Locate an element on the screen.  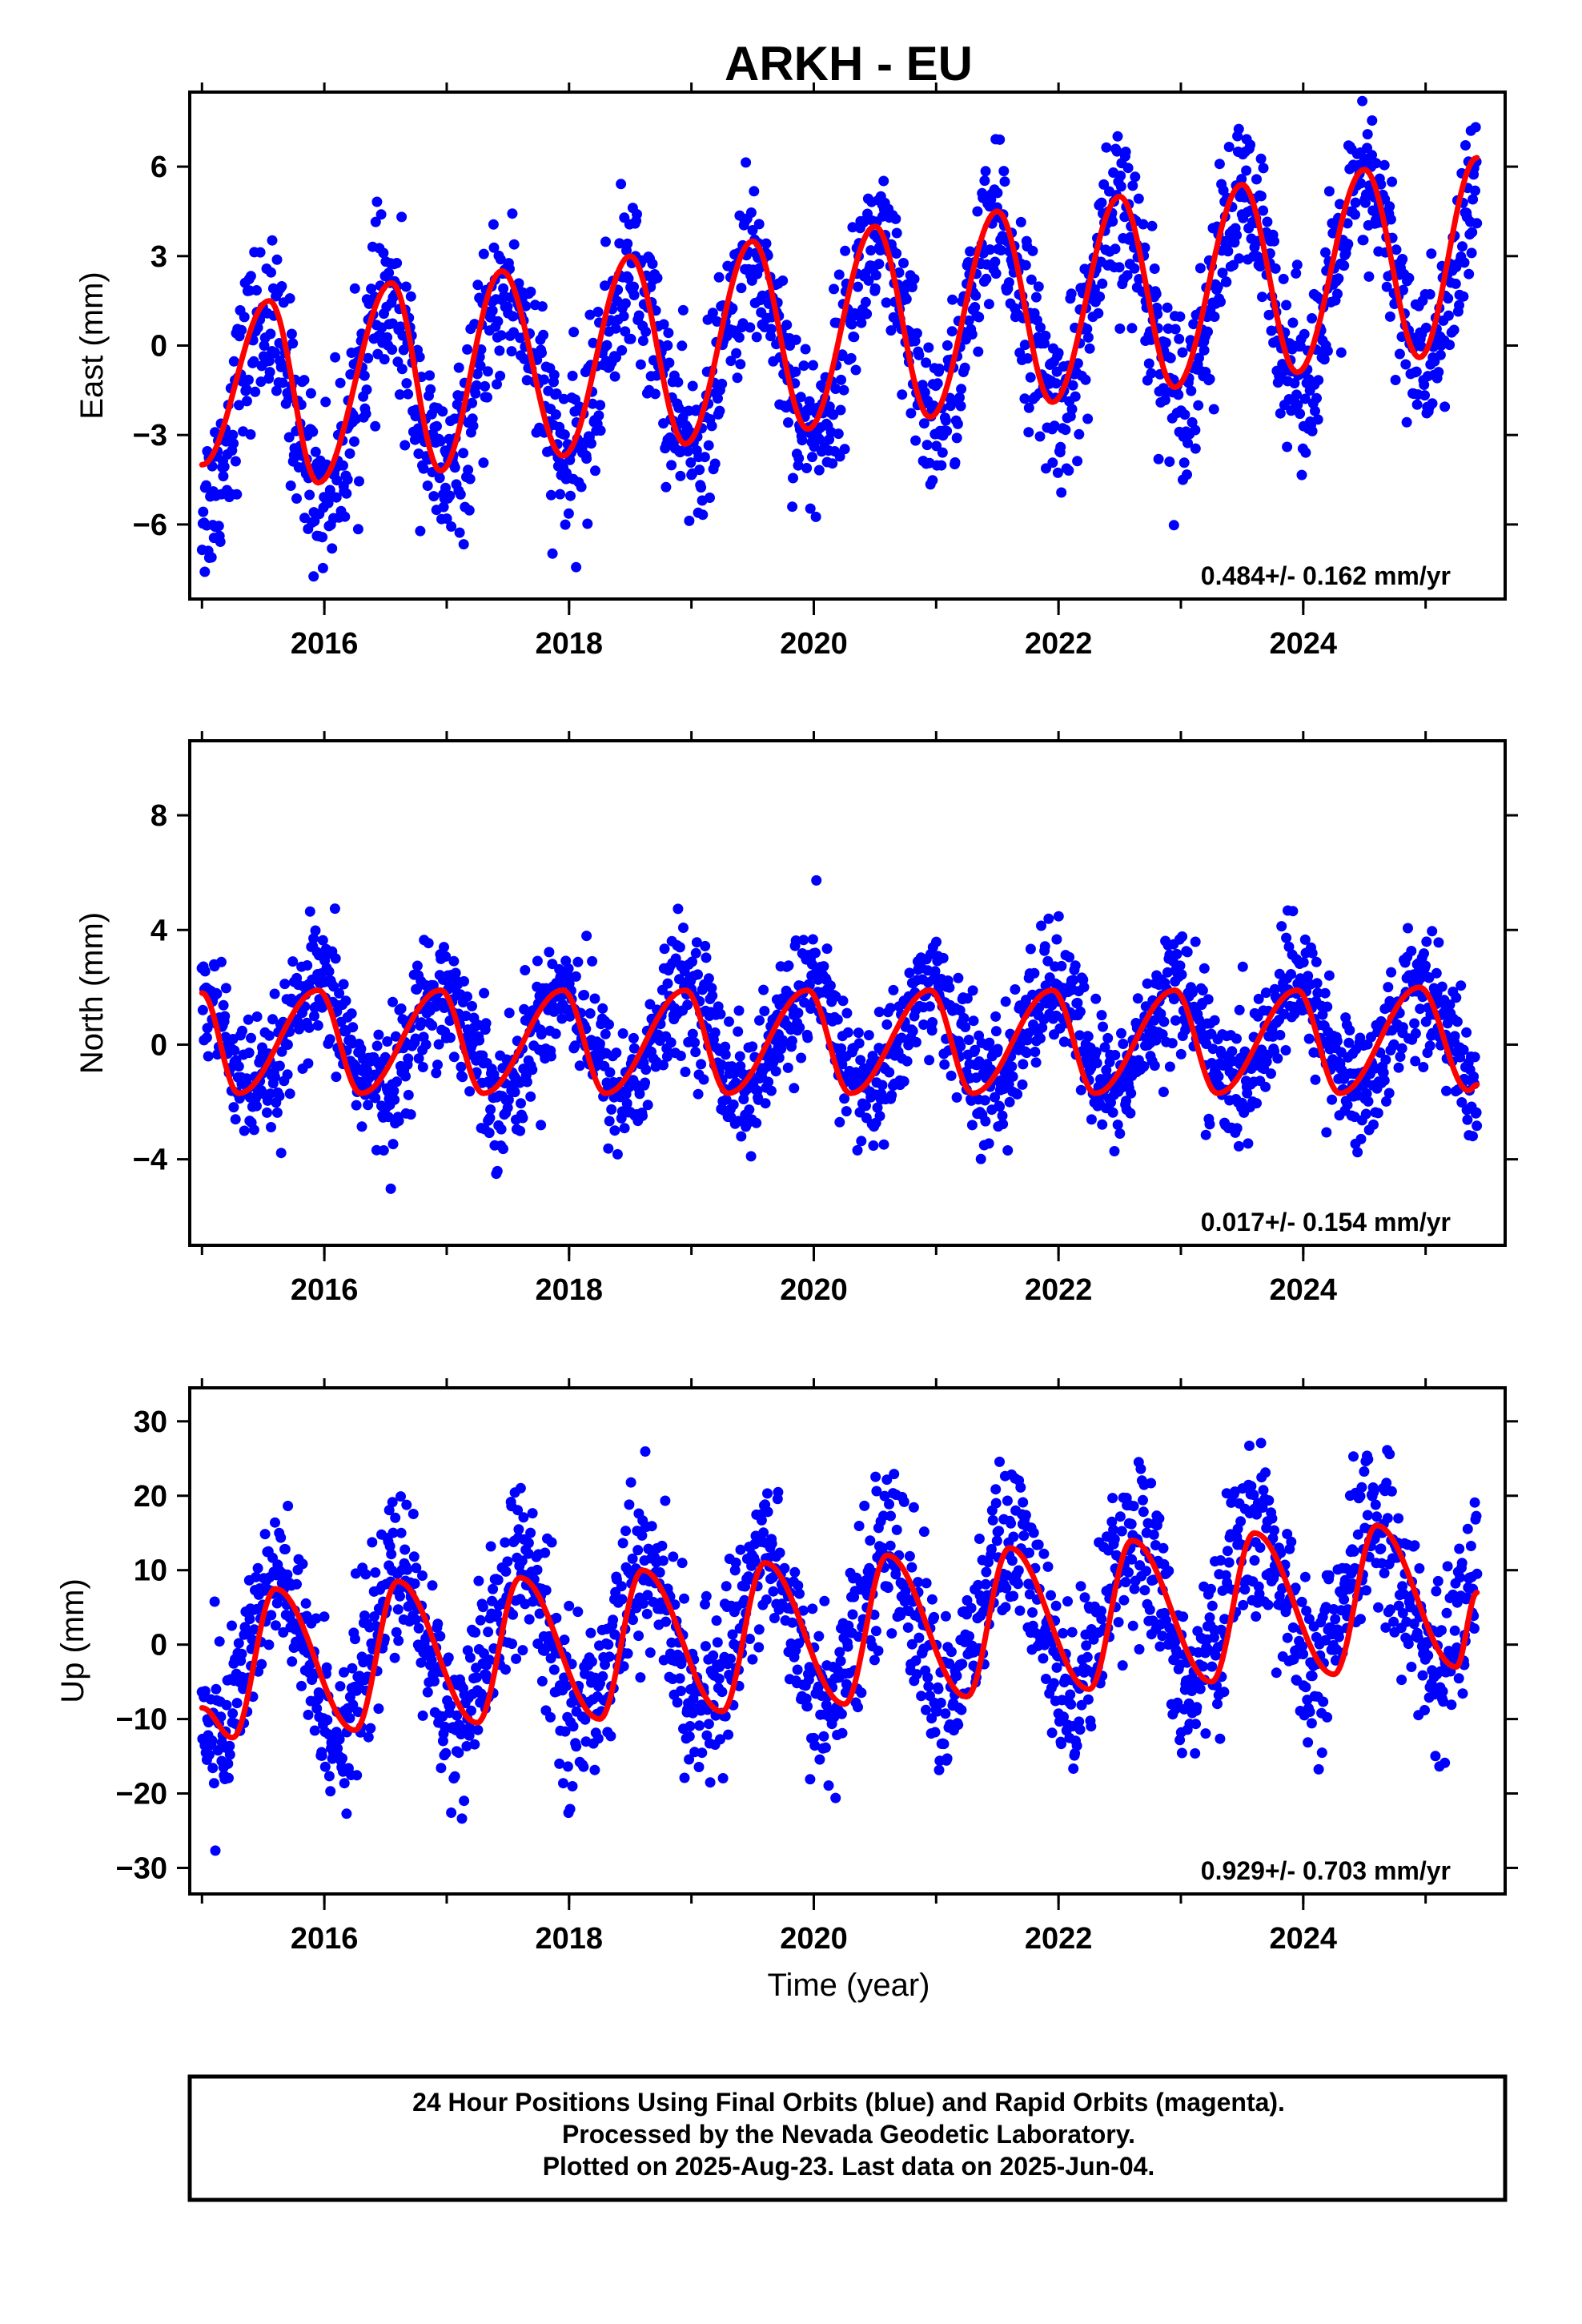
x-tick-label: 2016 is located at coordinates (325, 644).